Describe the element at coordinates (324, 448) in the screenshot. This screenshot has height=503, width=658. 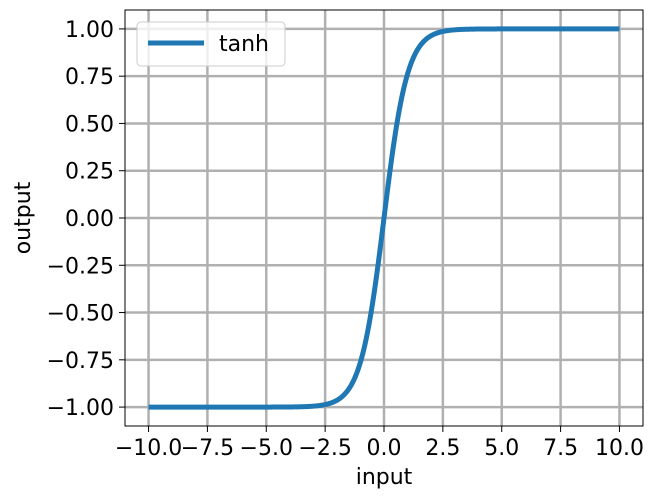
I see `x-tick-label-3: −2.5` at that location.